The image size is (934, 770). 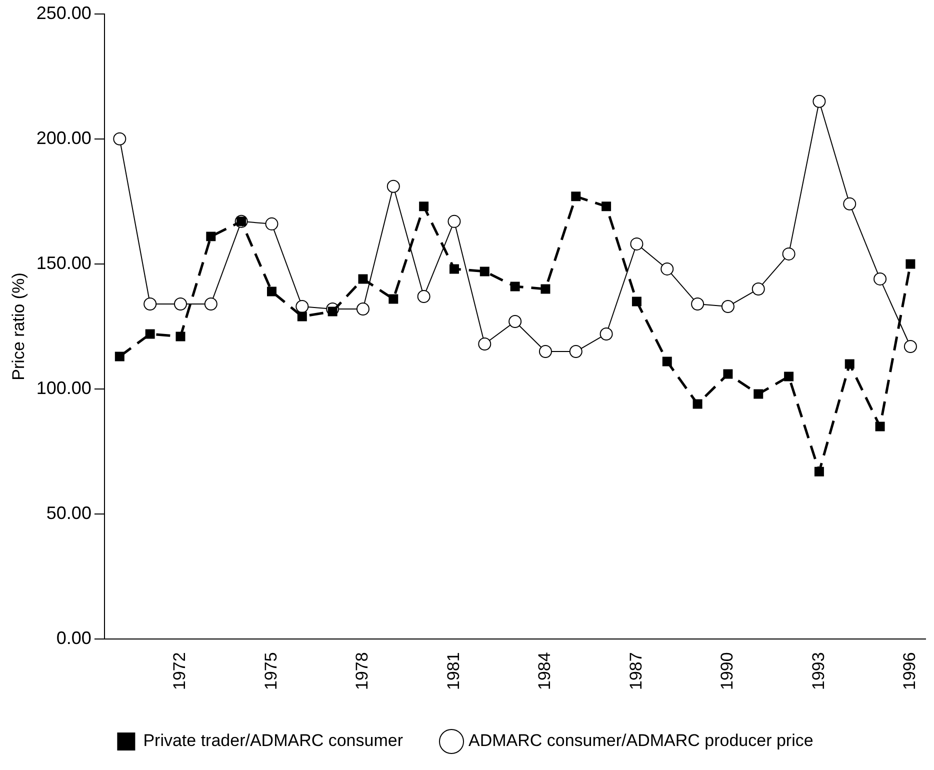 What do you see at coordinates (641, 740) in the screenshot?
I see `legend-label: ADMARC consumer/ADMARC producer price` at bounding box center [641, 740].